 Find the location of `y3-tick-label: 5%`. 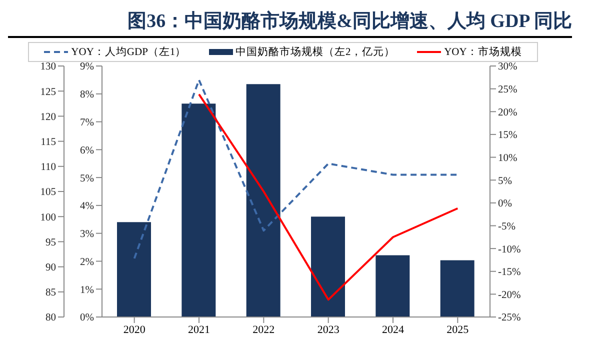

y3-tick-label: 5% is located at coordinates (505, 181).